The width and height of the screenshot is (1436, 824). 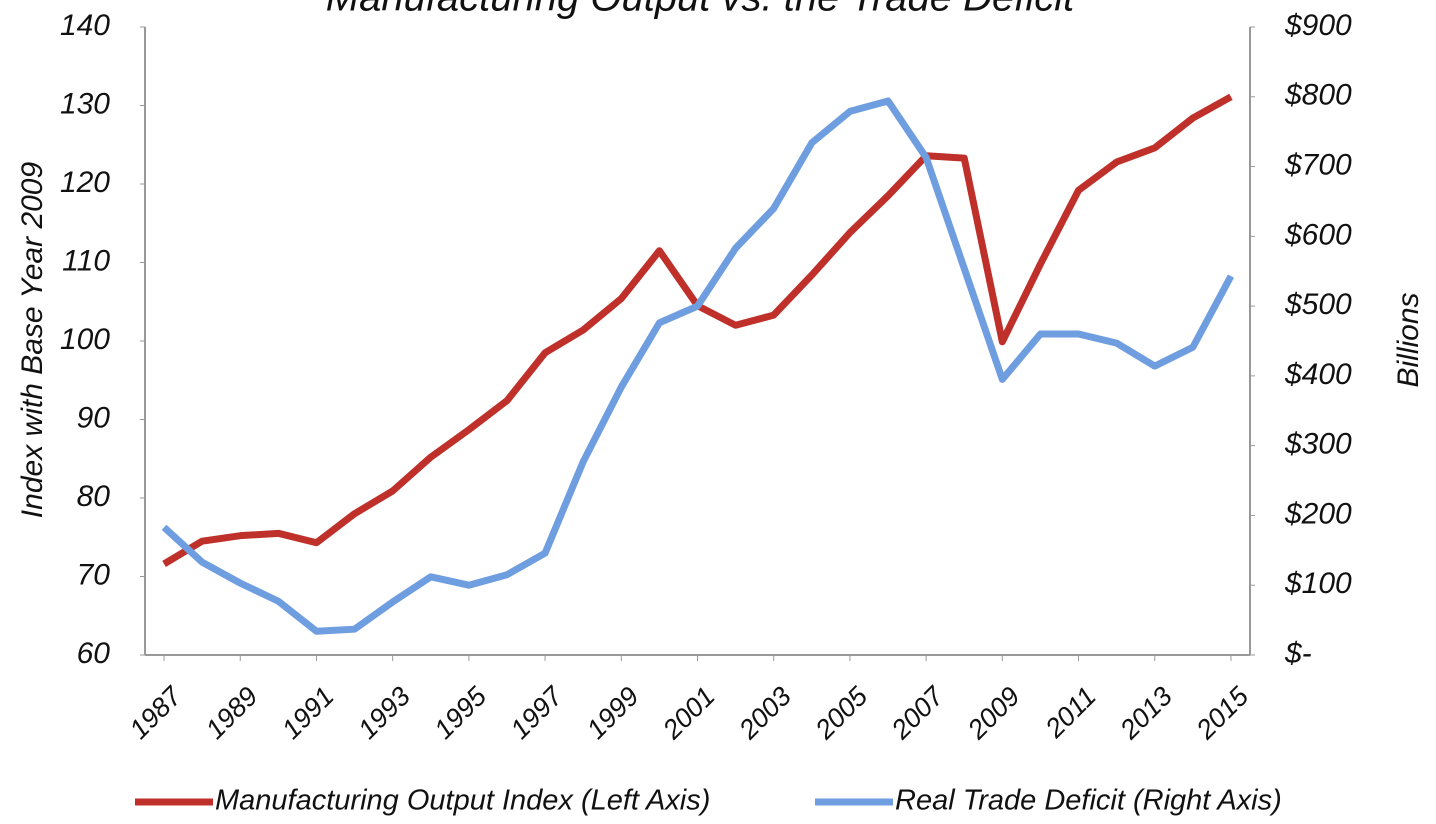 What do you see at coordinates (1088, 801) in the screenshot?
I see `legend-label: Real Trade Deficit (Right Axis)` at bounding box center [1088, 801].